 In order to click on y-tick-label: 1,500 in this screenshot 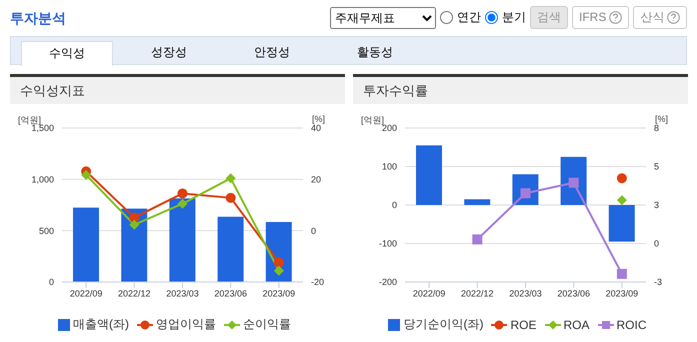, I will do `click(42, 128)`.